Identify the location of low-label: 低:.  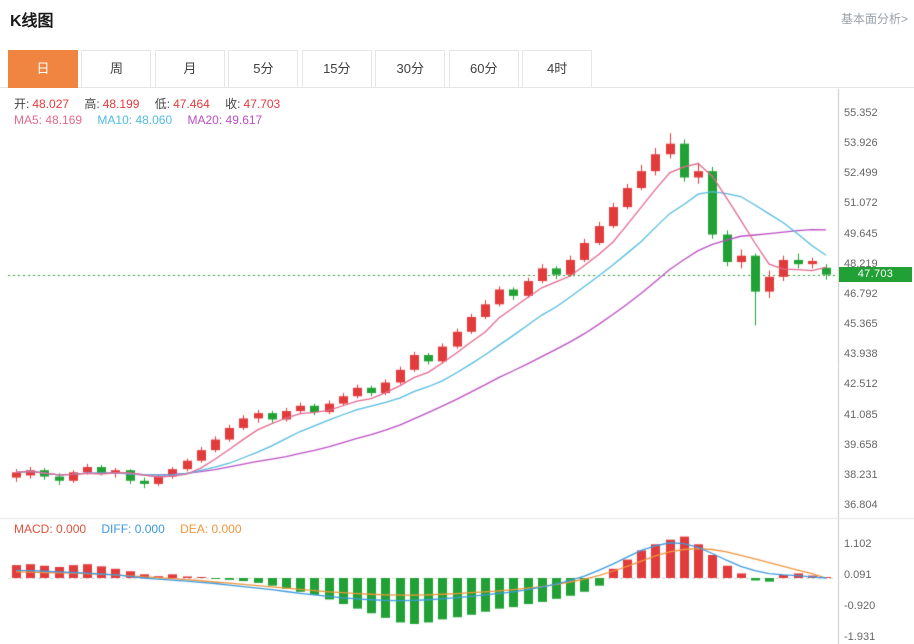
(162, 104).